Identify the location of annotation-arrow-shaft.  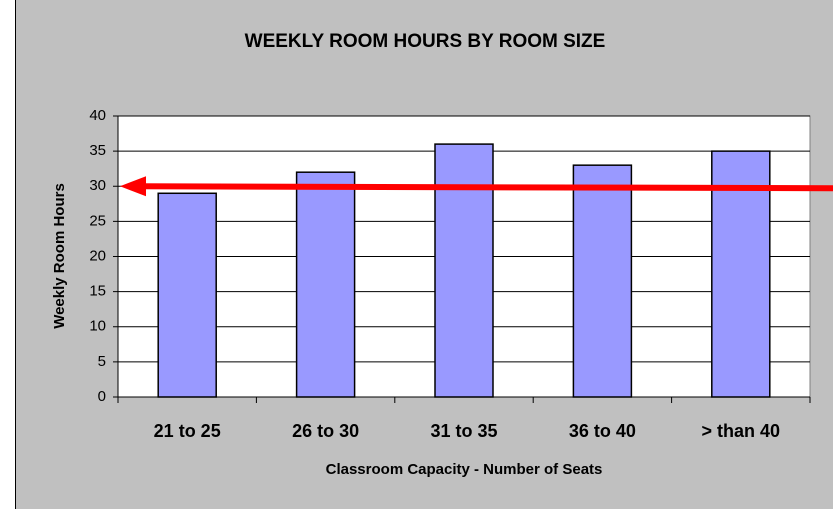
(485, 187).